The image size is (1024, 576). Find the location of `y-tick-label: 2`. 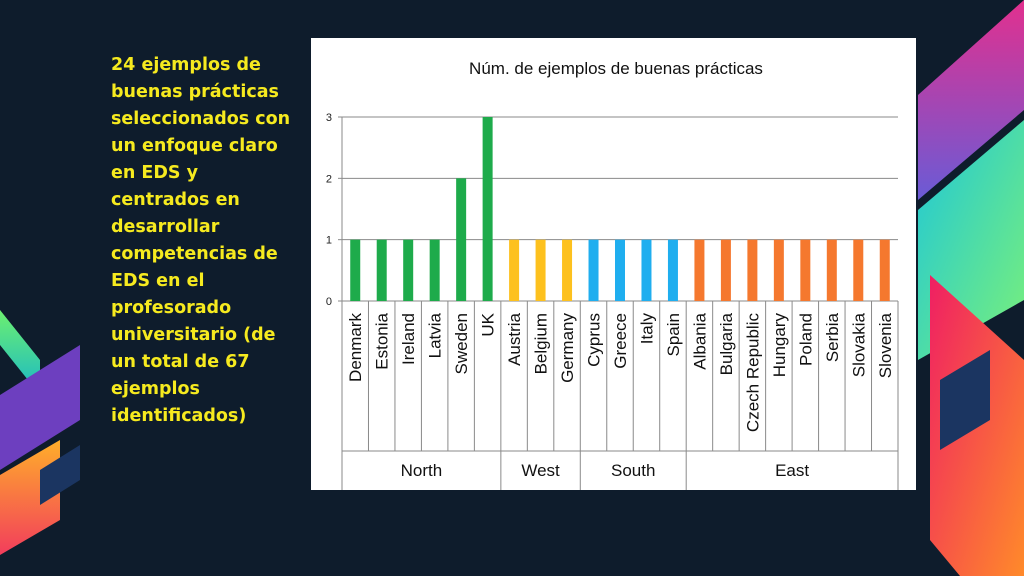

y-tick-label: 2 is located at coordinates (329, 179).